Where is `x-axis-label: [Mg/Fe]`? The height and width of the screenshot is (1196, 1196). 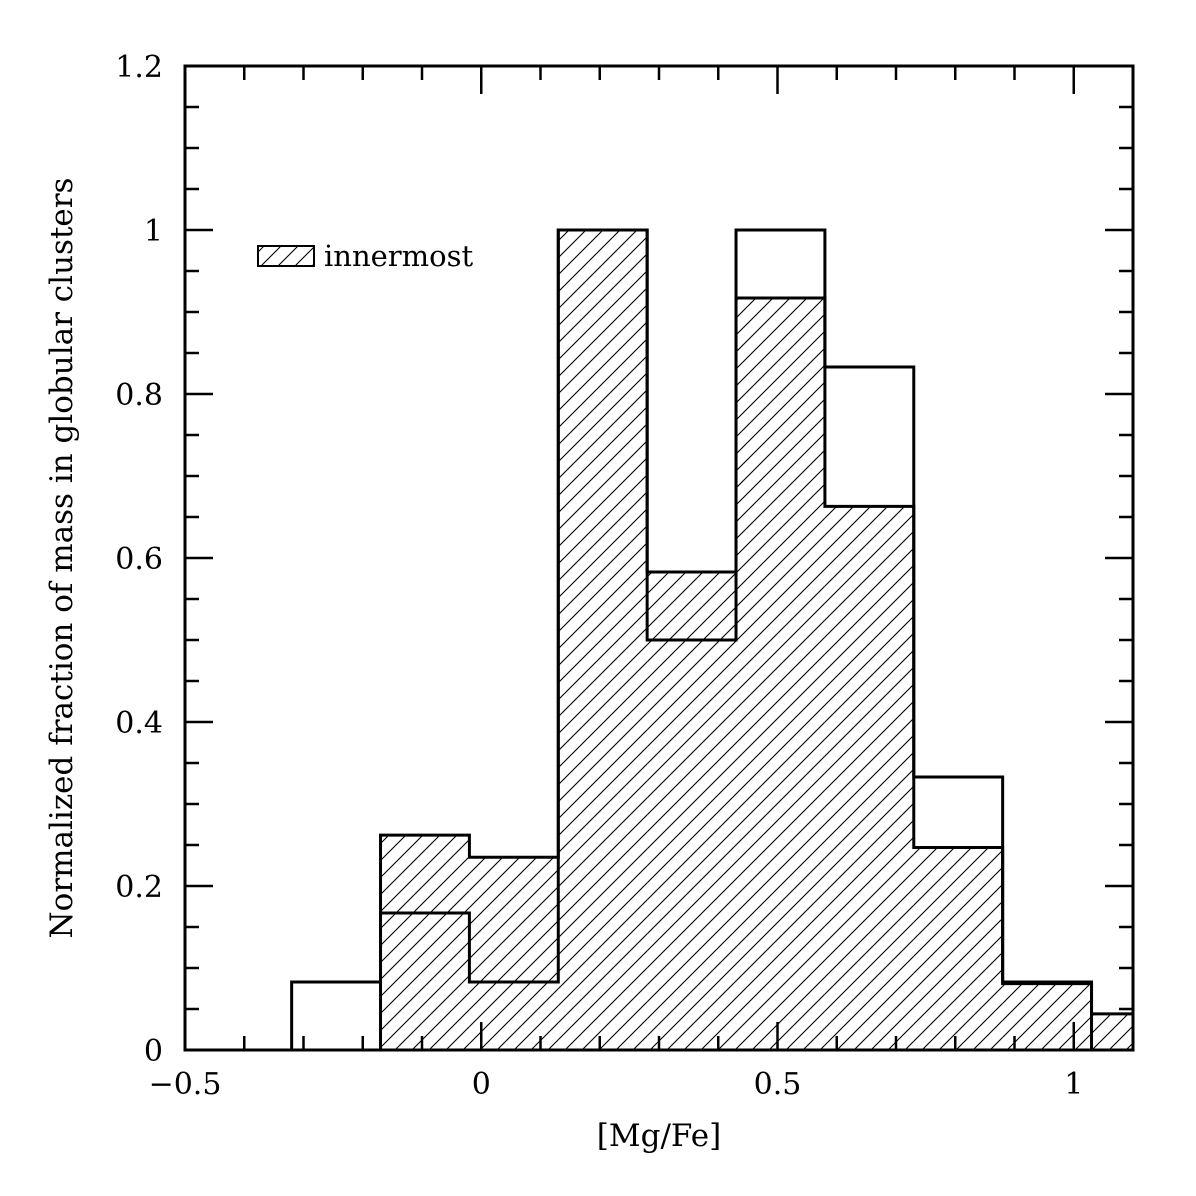
x-axis-label: [Mg/Fe] is located at coordinates (659, 1136).